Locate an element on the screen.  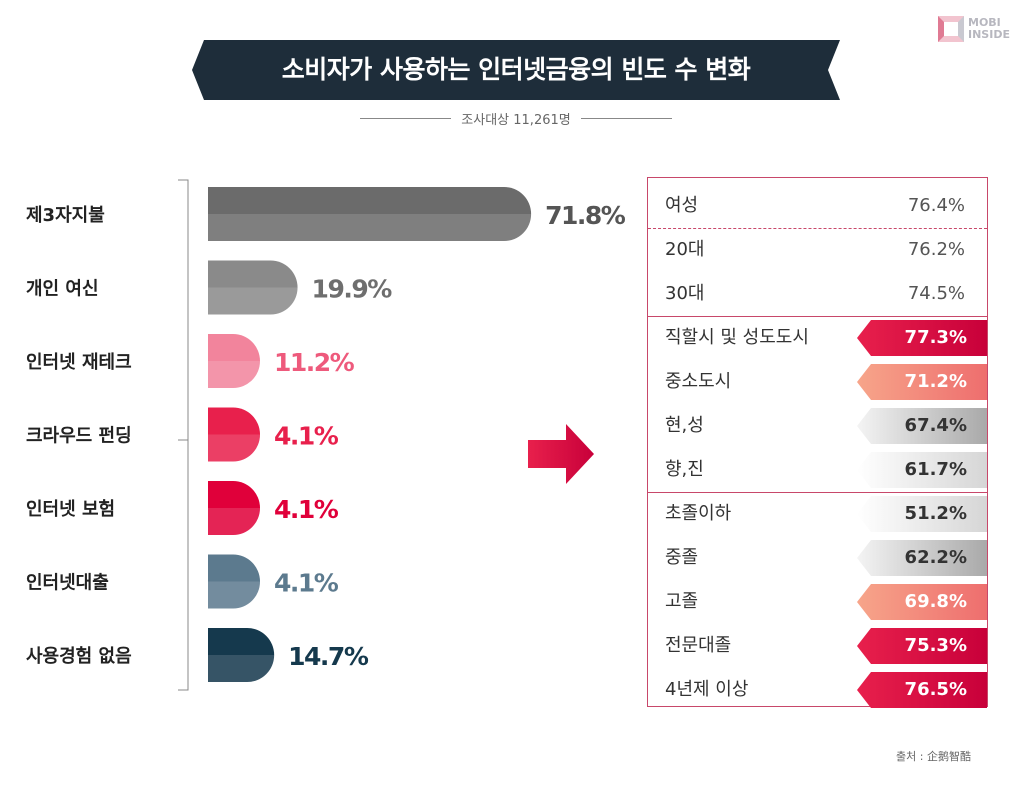
category-label: 크라우드 펀딩 is located at coordinates (79, 436).